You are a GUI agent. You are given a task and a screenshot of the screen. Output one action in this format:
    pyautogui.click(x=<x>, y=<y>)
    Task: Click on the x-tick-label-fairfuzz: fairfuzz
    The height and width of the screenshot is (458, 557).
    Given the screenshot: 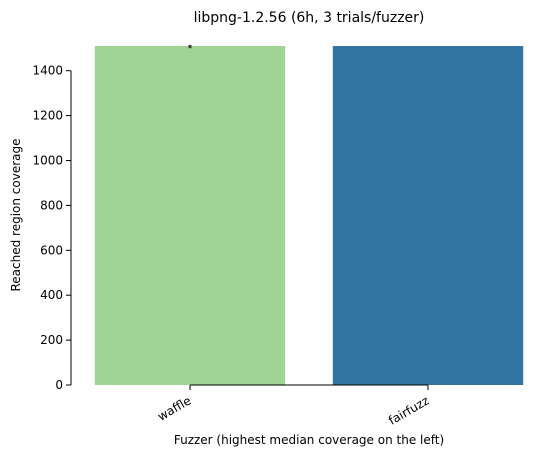 What is the action you would take?
    pyautogui.click(x=408, y=410)
    